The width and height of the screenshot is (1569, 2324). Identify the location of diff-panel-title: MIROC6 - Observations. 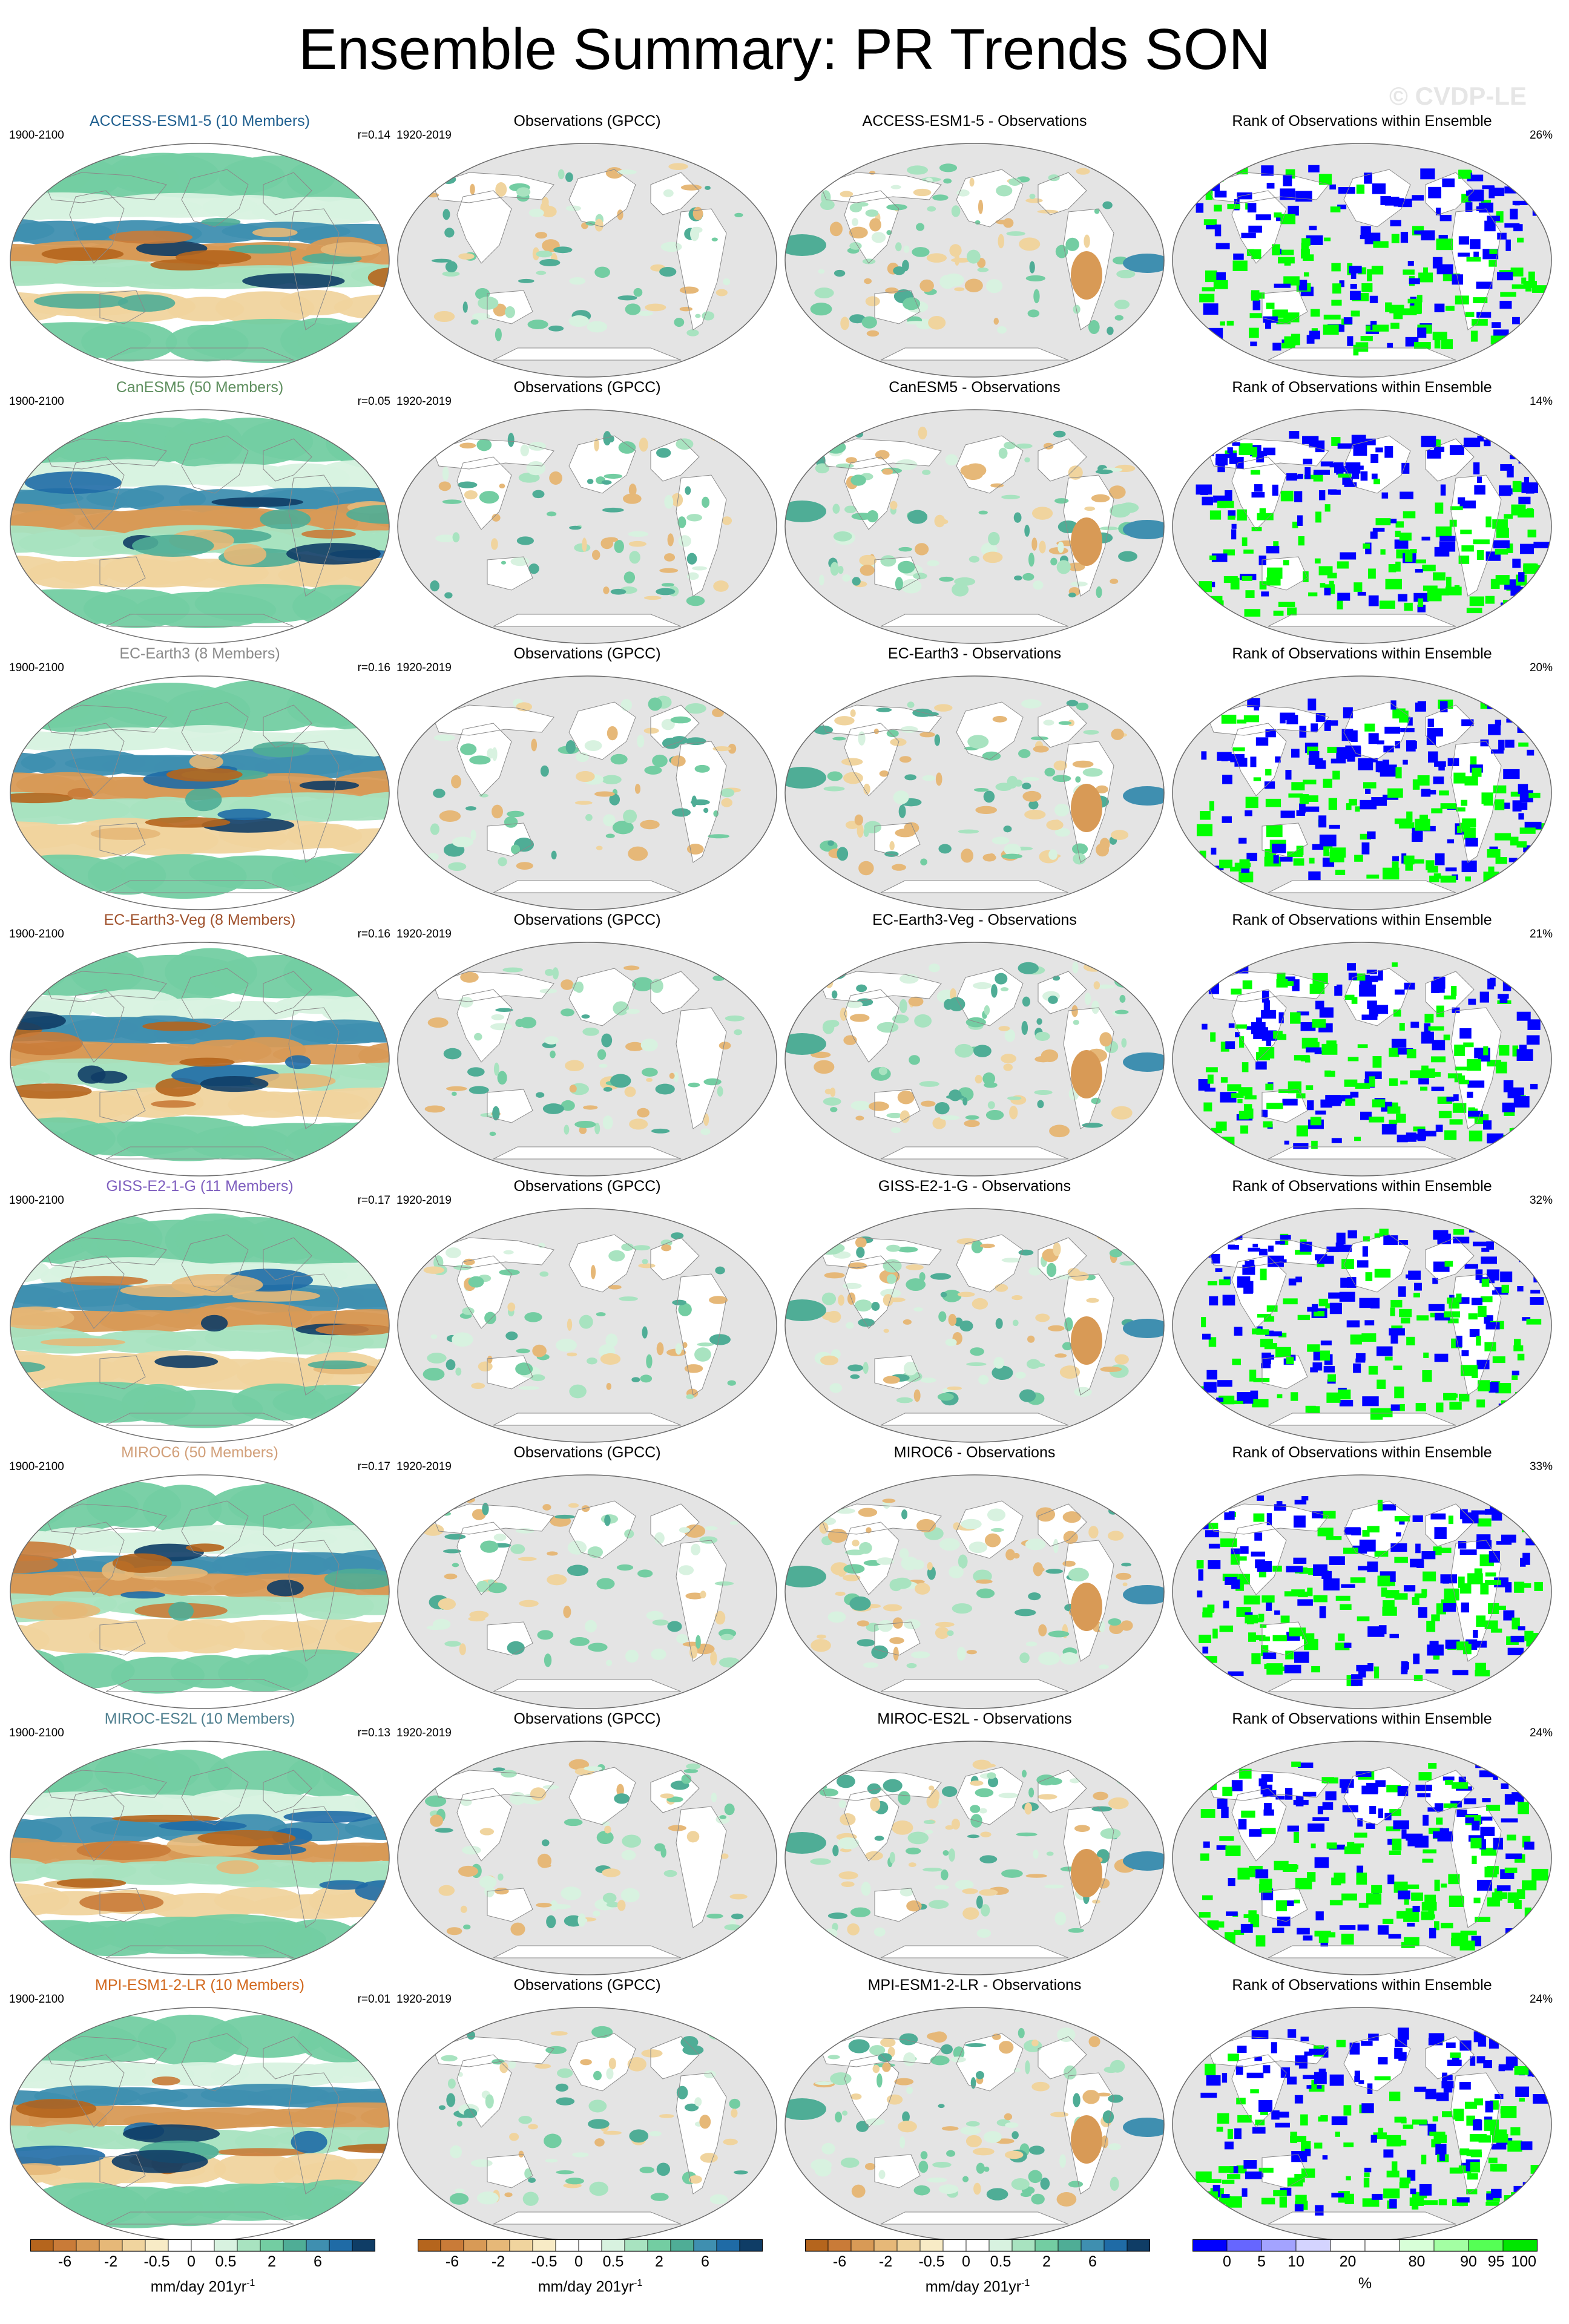
(974, 1452).